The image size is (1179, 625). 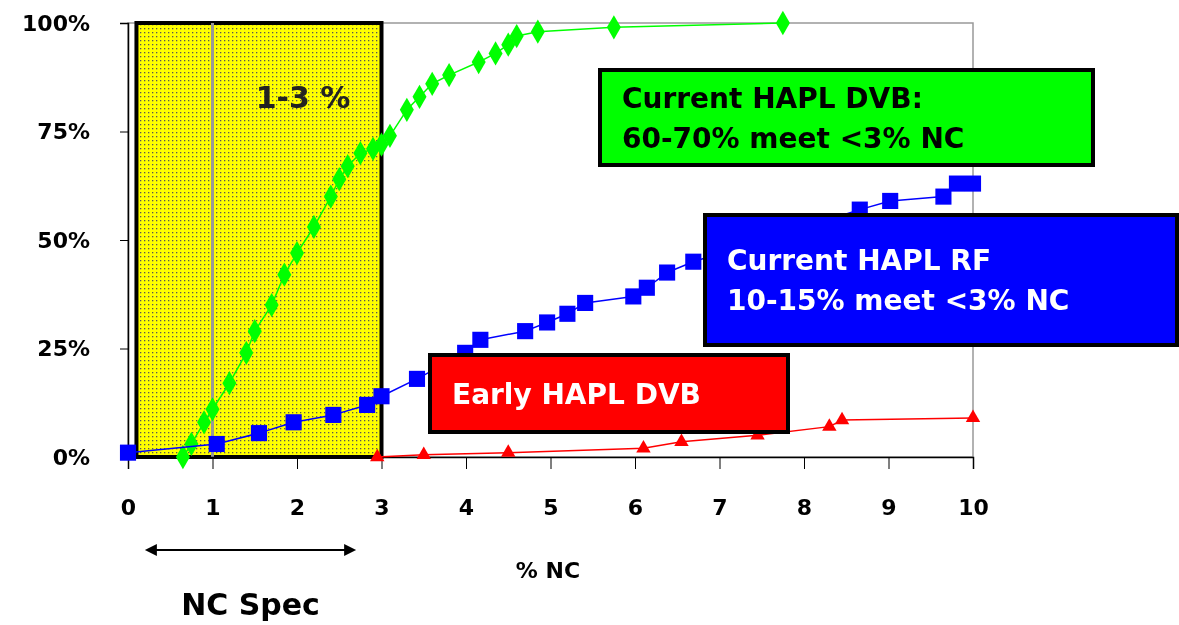 I want to click on y-tick-label: 25%, so click(x=63, y=349).